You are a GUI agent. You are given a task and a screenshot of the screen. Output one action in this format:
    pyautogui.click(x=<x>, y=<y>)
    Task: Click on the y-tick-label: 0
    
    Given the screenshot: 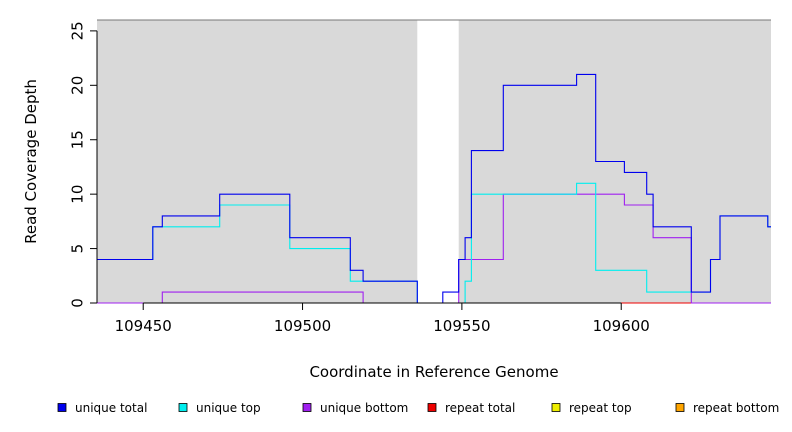 What is the action you would take?
    pyautogui.click(x=77, y=303)
    